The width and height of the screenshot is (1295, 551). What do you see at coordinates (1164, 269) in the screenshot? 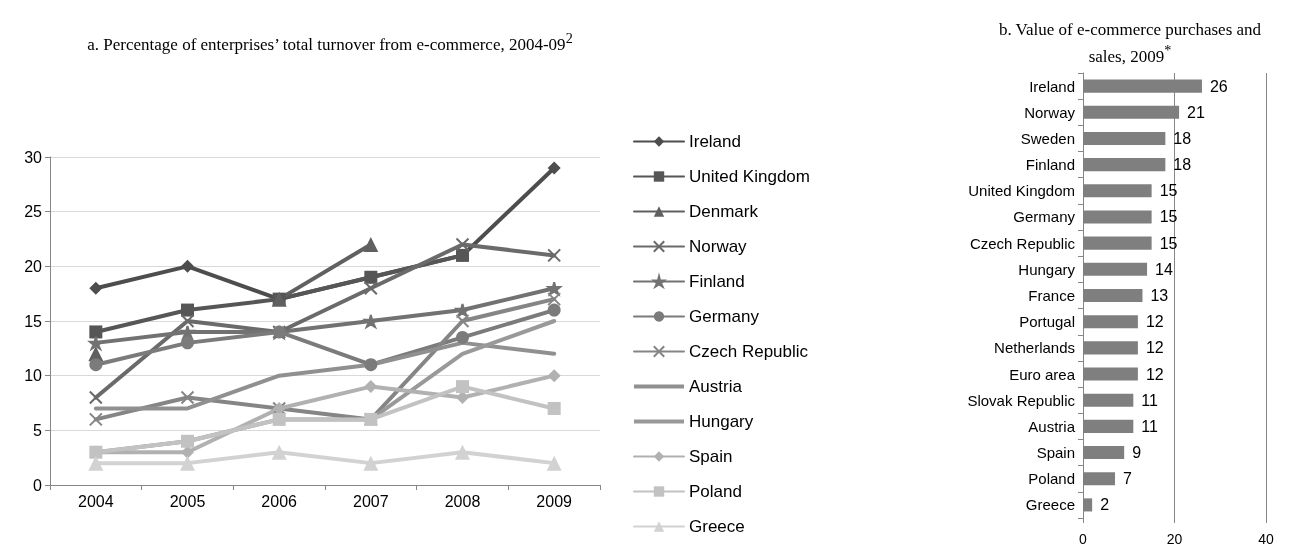
I see `data-label: 14` at bounding box center [1164, 269].